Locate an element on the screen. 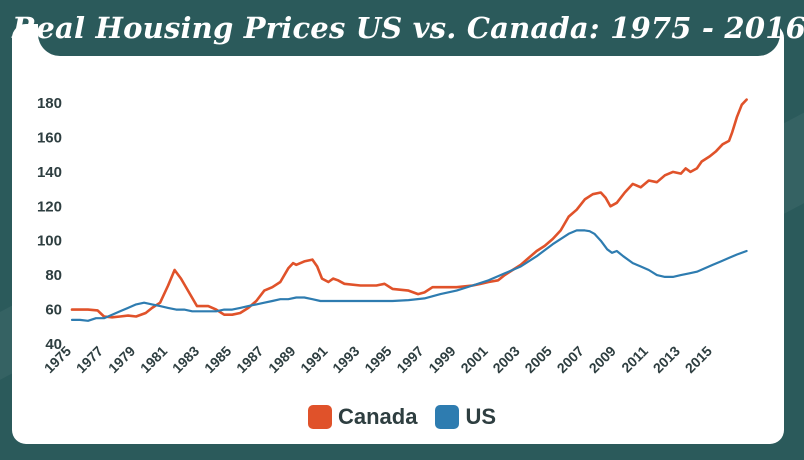 The width and height of the screenshot is (804, 460). y-tick-label: 80 is located at coordinates (53, 275).